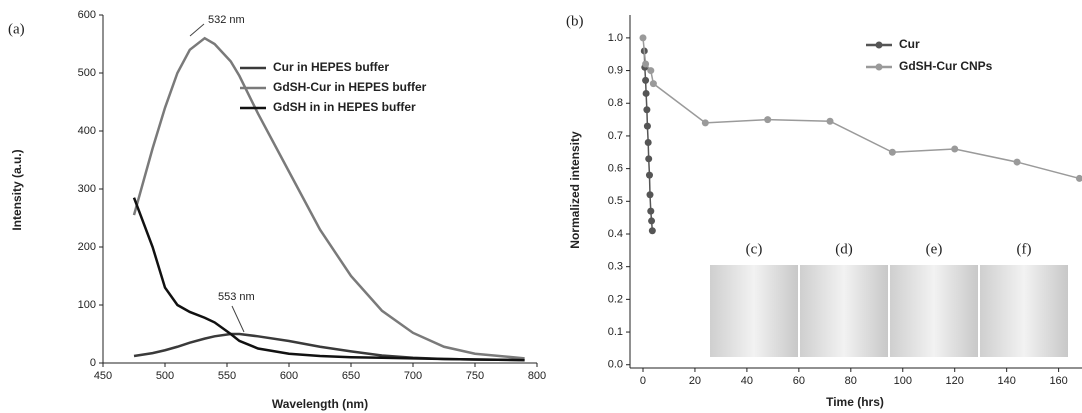 The image size is (1082, 413). What do you see at coordinates (1058, 381) in the screenshot?
I see `x-tick-label: 160` at bounding box center [1058, 381].